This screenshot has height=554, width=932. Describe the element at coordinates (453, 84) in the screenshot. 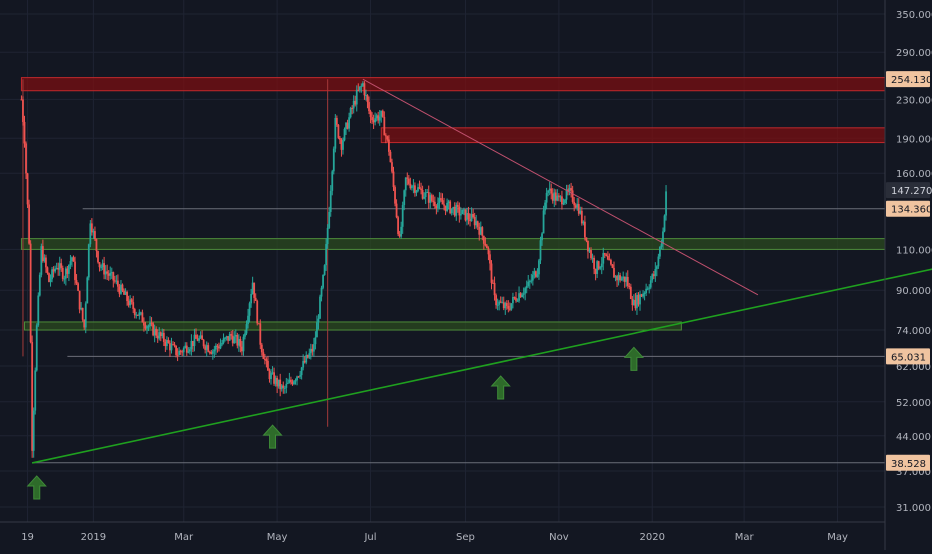

I see `resistance-zone` at that location.